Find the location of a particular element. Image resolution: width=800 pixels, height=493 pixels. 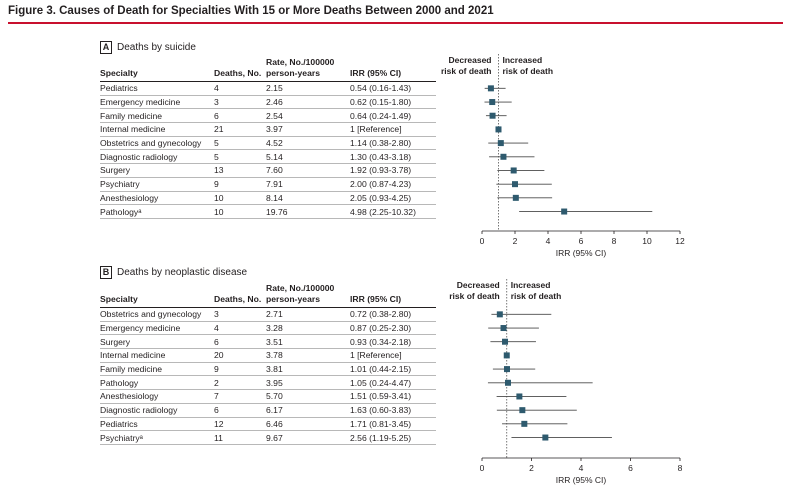

cell-rate: 6.17 is located at coordinates (308, 410).